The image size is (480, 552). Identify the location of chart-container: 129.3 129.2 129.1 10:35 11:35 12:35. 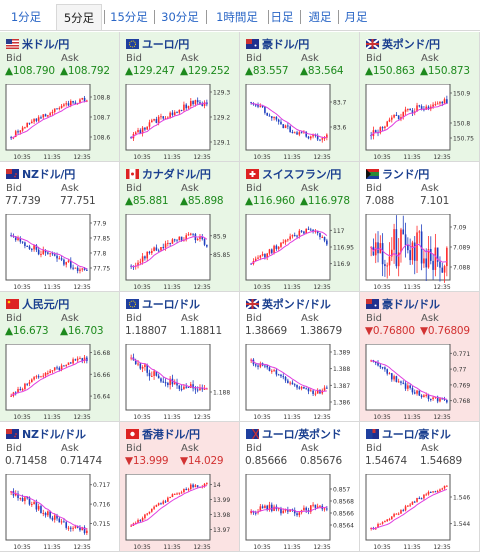
(180, 122).